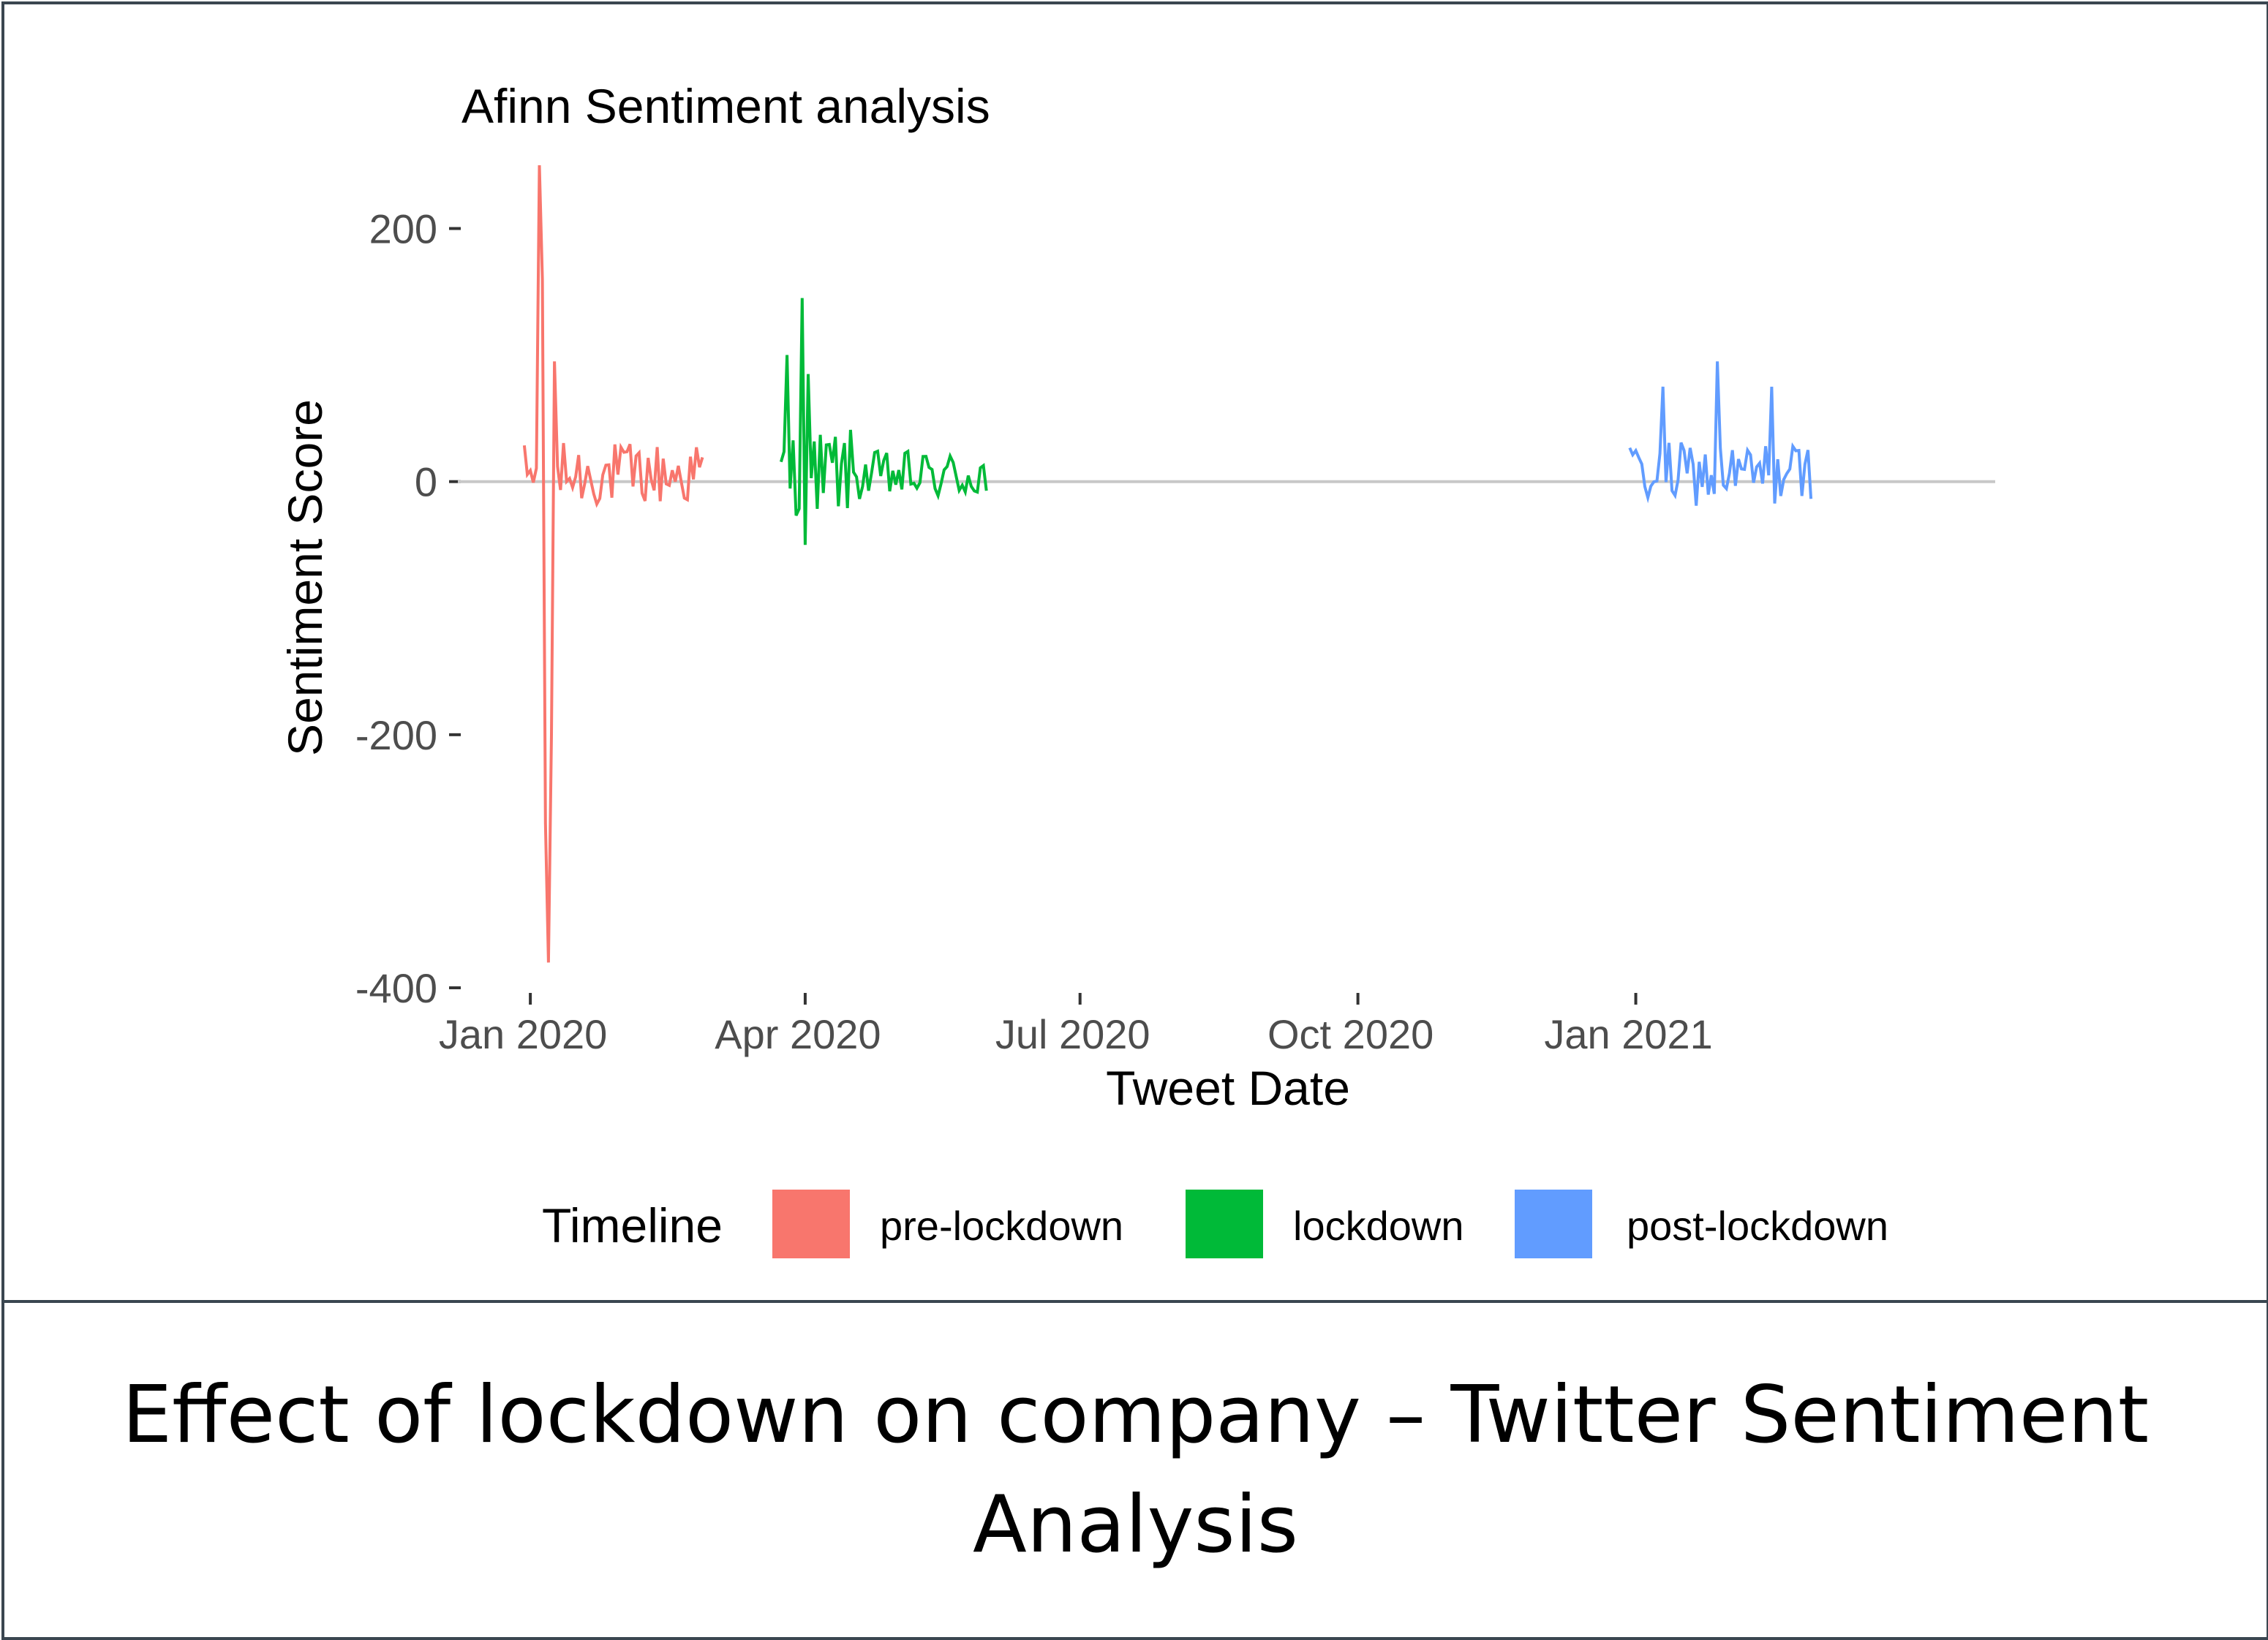  I want to click on series-line-lockdown, so click(884, 421).